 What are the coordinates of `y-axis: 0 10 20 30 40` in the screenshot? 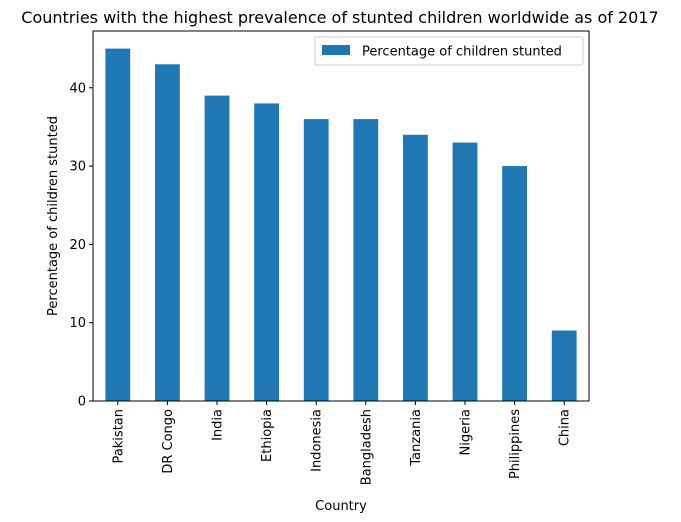 It's located at (81, 245).